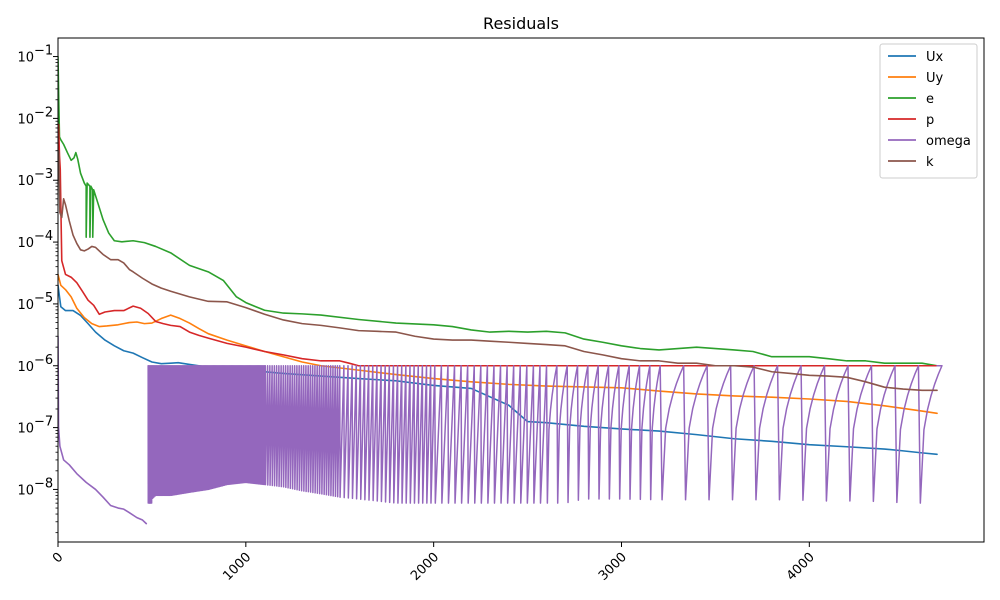  Describe the element at coordinates (930, 162) in the screenshot. I see `legend-label: k` at that location.